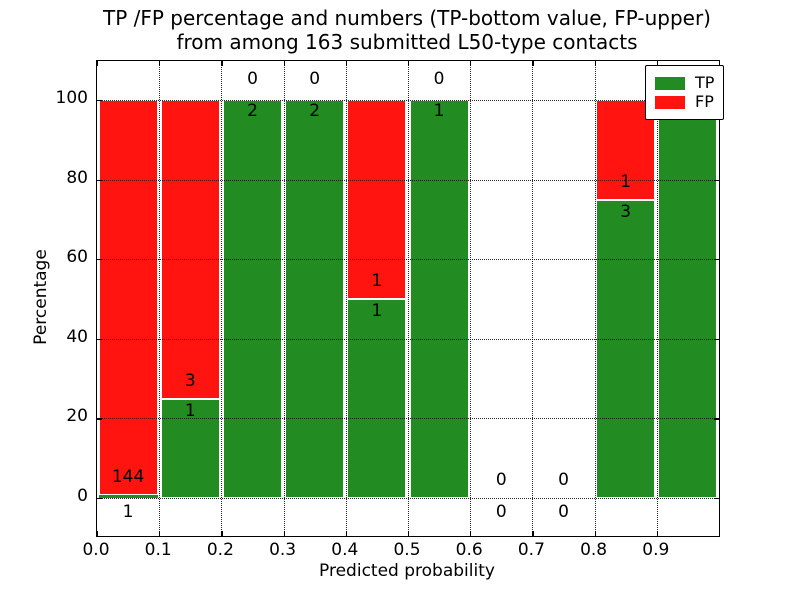  I want to click on legend: TP FP, so click(685, 92).